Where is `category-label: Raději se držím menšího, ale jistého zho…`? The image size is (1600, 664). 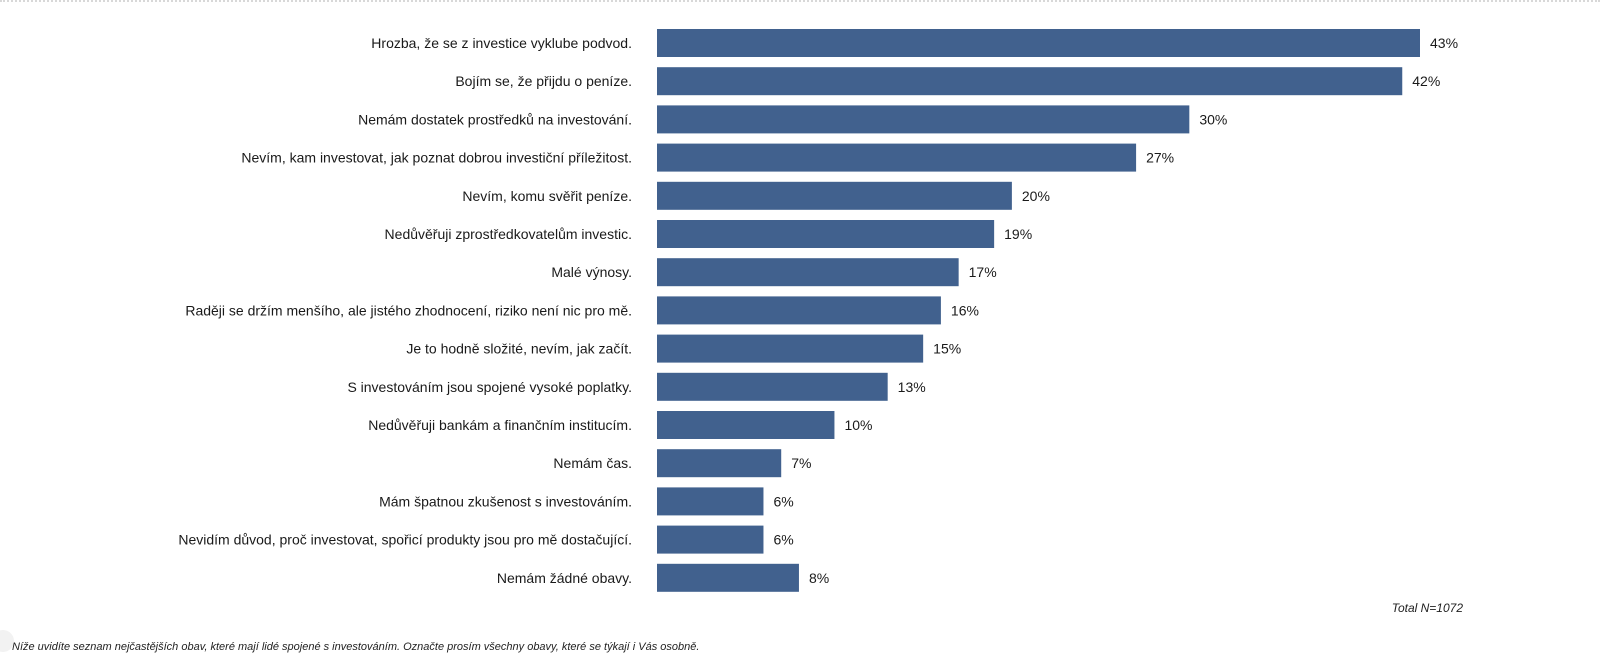
category-label: Raději se držím menšího, ale jistého zho… is located at coordinates (408, 310).